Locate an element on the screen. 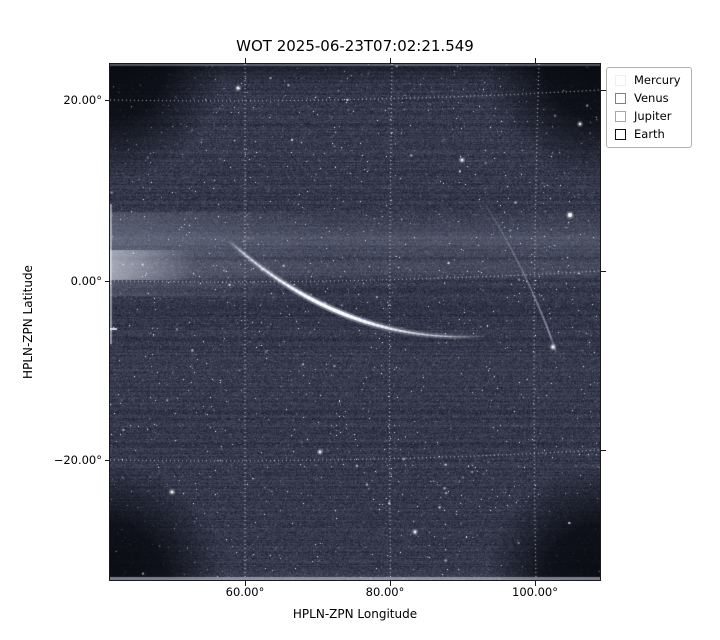 Image resolution: width=720 pixels, height=640 pixels. legend-item-jupiter: Jupiter is located at coordinates (648, 116).